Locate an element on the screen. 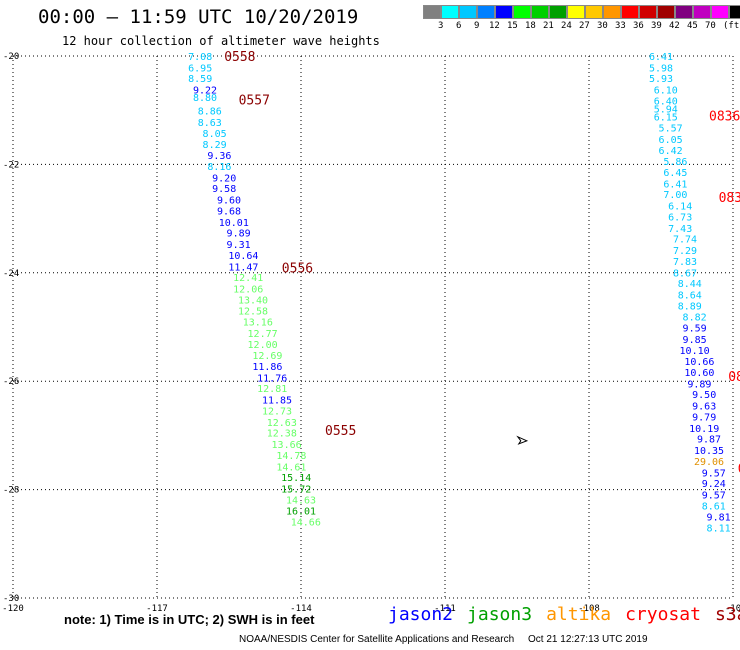  legend-label: 6 is located at coordinates (459, 26).